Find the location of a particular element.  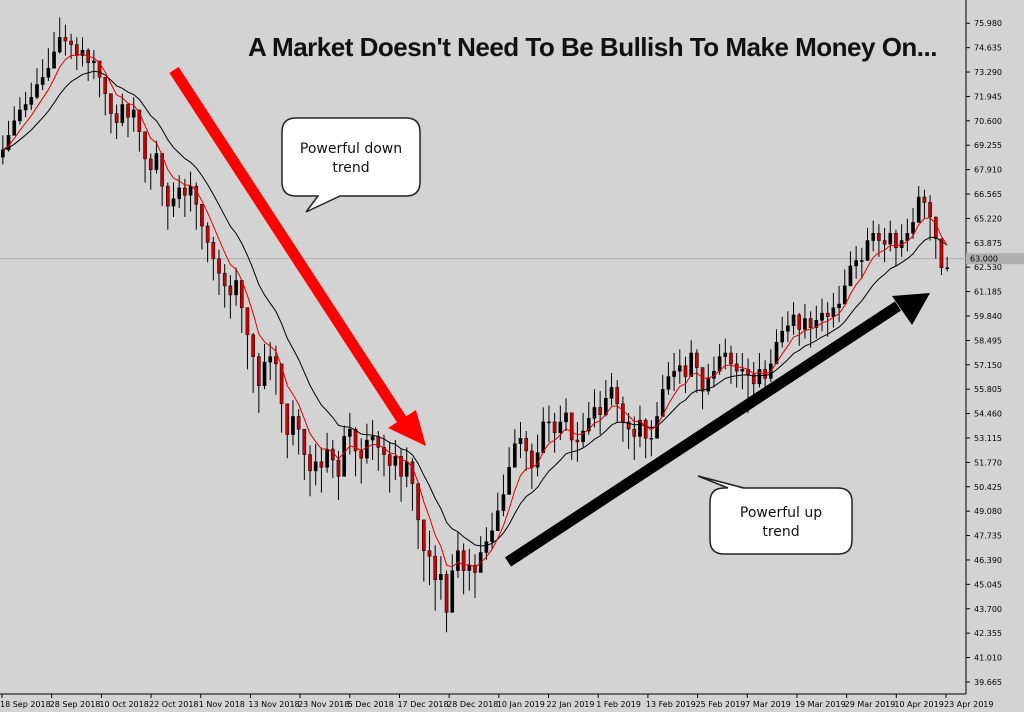

y-tick-label: 71.945 is located at coordinates (988, 96).